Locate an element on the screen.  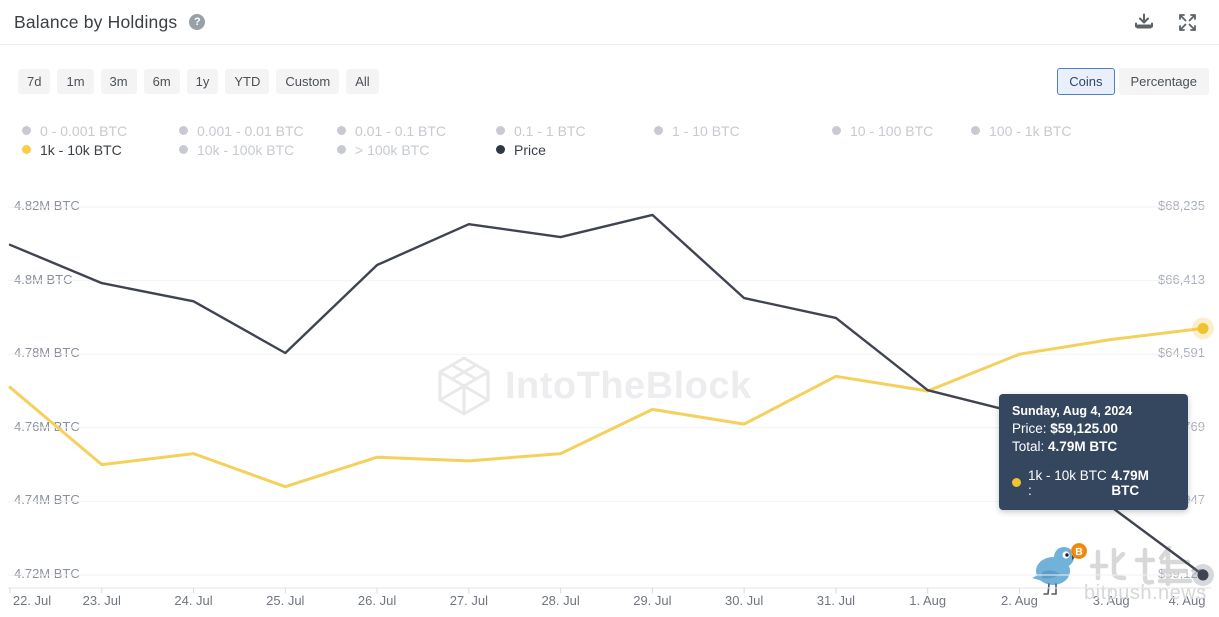
time-range-buttons: 7d 1m 3m 6m 1y YTD Custom All is located at coordinates (198, 81).